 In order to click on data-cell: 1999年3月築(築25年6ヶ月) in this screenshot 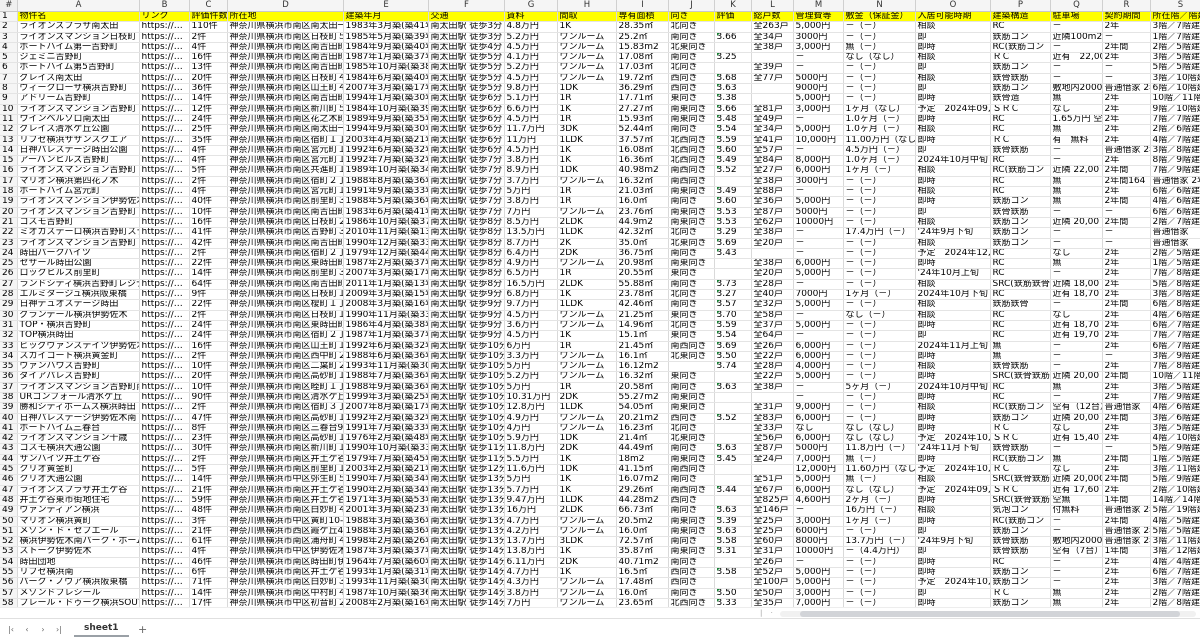, I will do `click(386, 398)`.